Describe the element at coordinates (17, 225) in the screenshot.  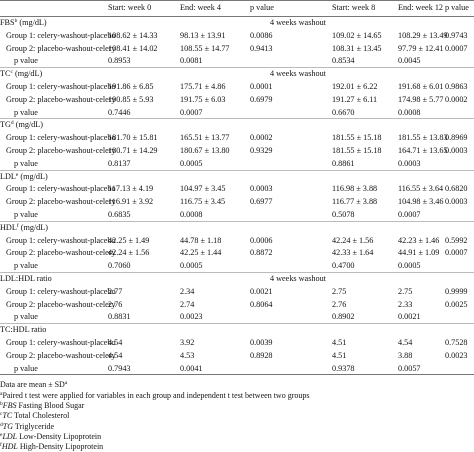
I see `footnote-ref: f` at that location.